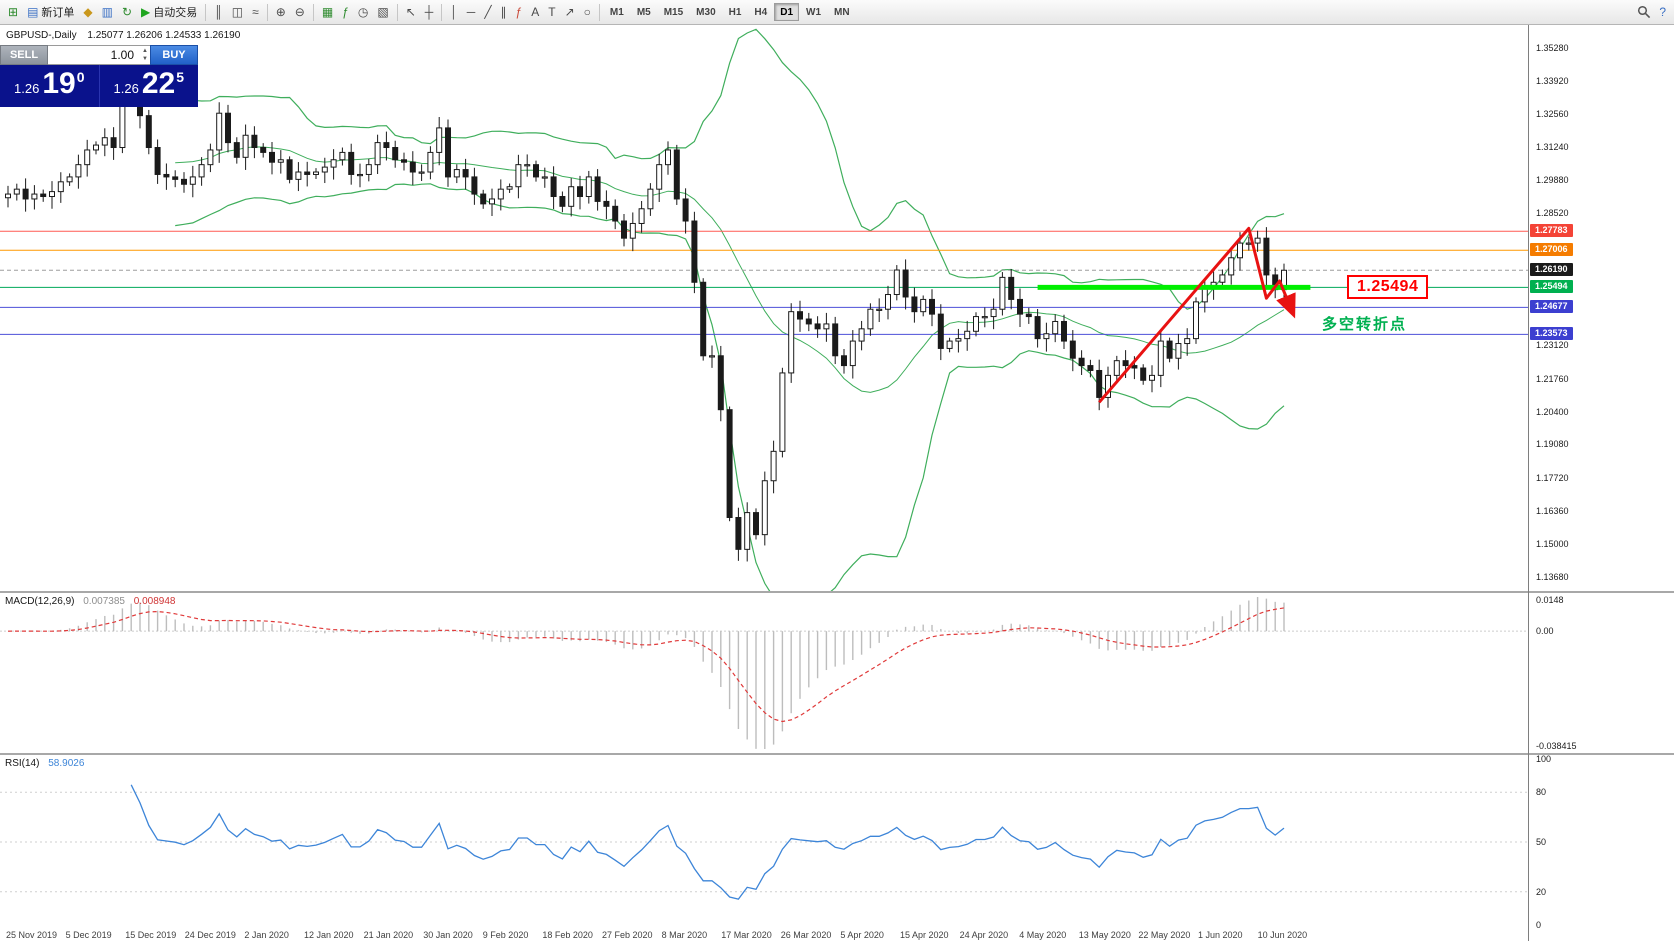  Describe the element at coordinates (49, 86) in the screenshot. I see `sell-price-display: 1.26 19 0` at that location.